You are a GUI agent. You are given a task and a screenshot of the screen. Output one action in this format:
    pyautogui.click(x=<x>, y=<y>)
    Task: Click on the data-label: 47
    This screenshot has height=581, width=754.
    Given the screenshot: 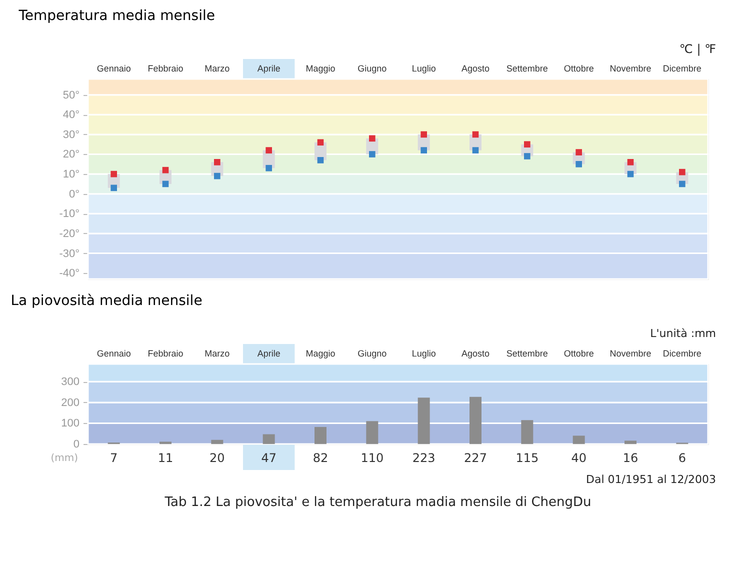 What is the action you would take?
    pyautogui.click(x=268, y=458)
    